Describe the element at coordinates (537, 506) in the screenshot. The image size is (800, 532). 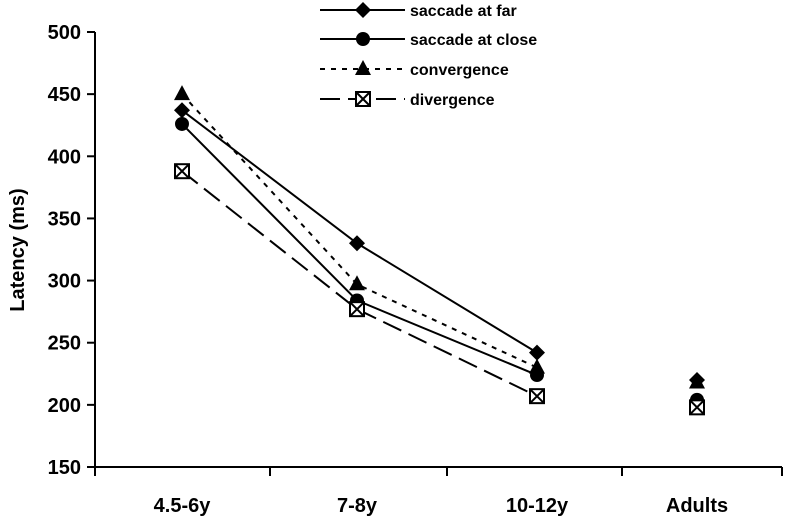
I see `x-tick-label-2: 10-12y` at that location.